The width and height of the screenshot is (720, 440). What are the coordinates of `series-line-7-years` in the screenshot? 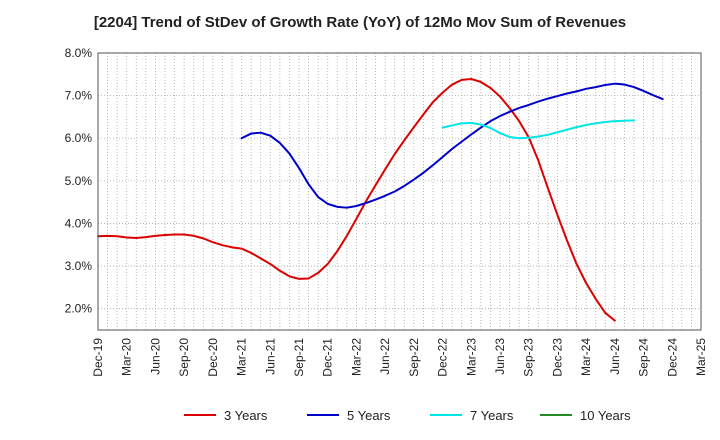 It's located at (538, 129).